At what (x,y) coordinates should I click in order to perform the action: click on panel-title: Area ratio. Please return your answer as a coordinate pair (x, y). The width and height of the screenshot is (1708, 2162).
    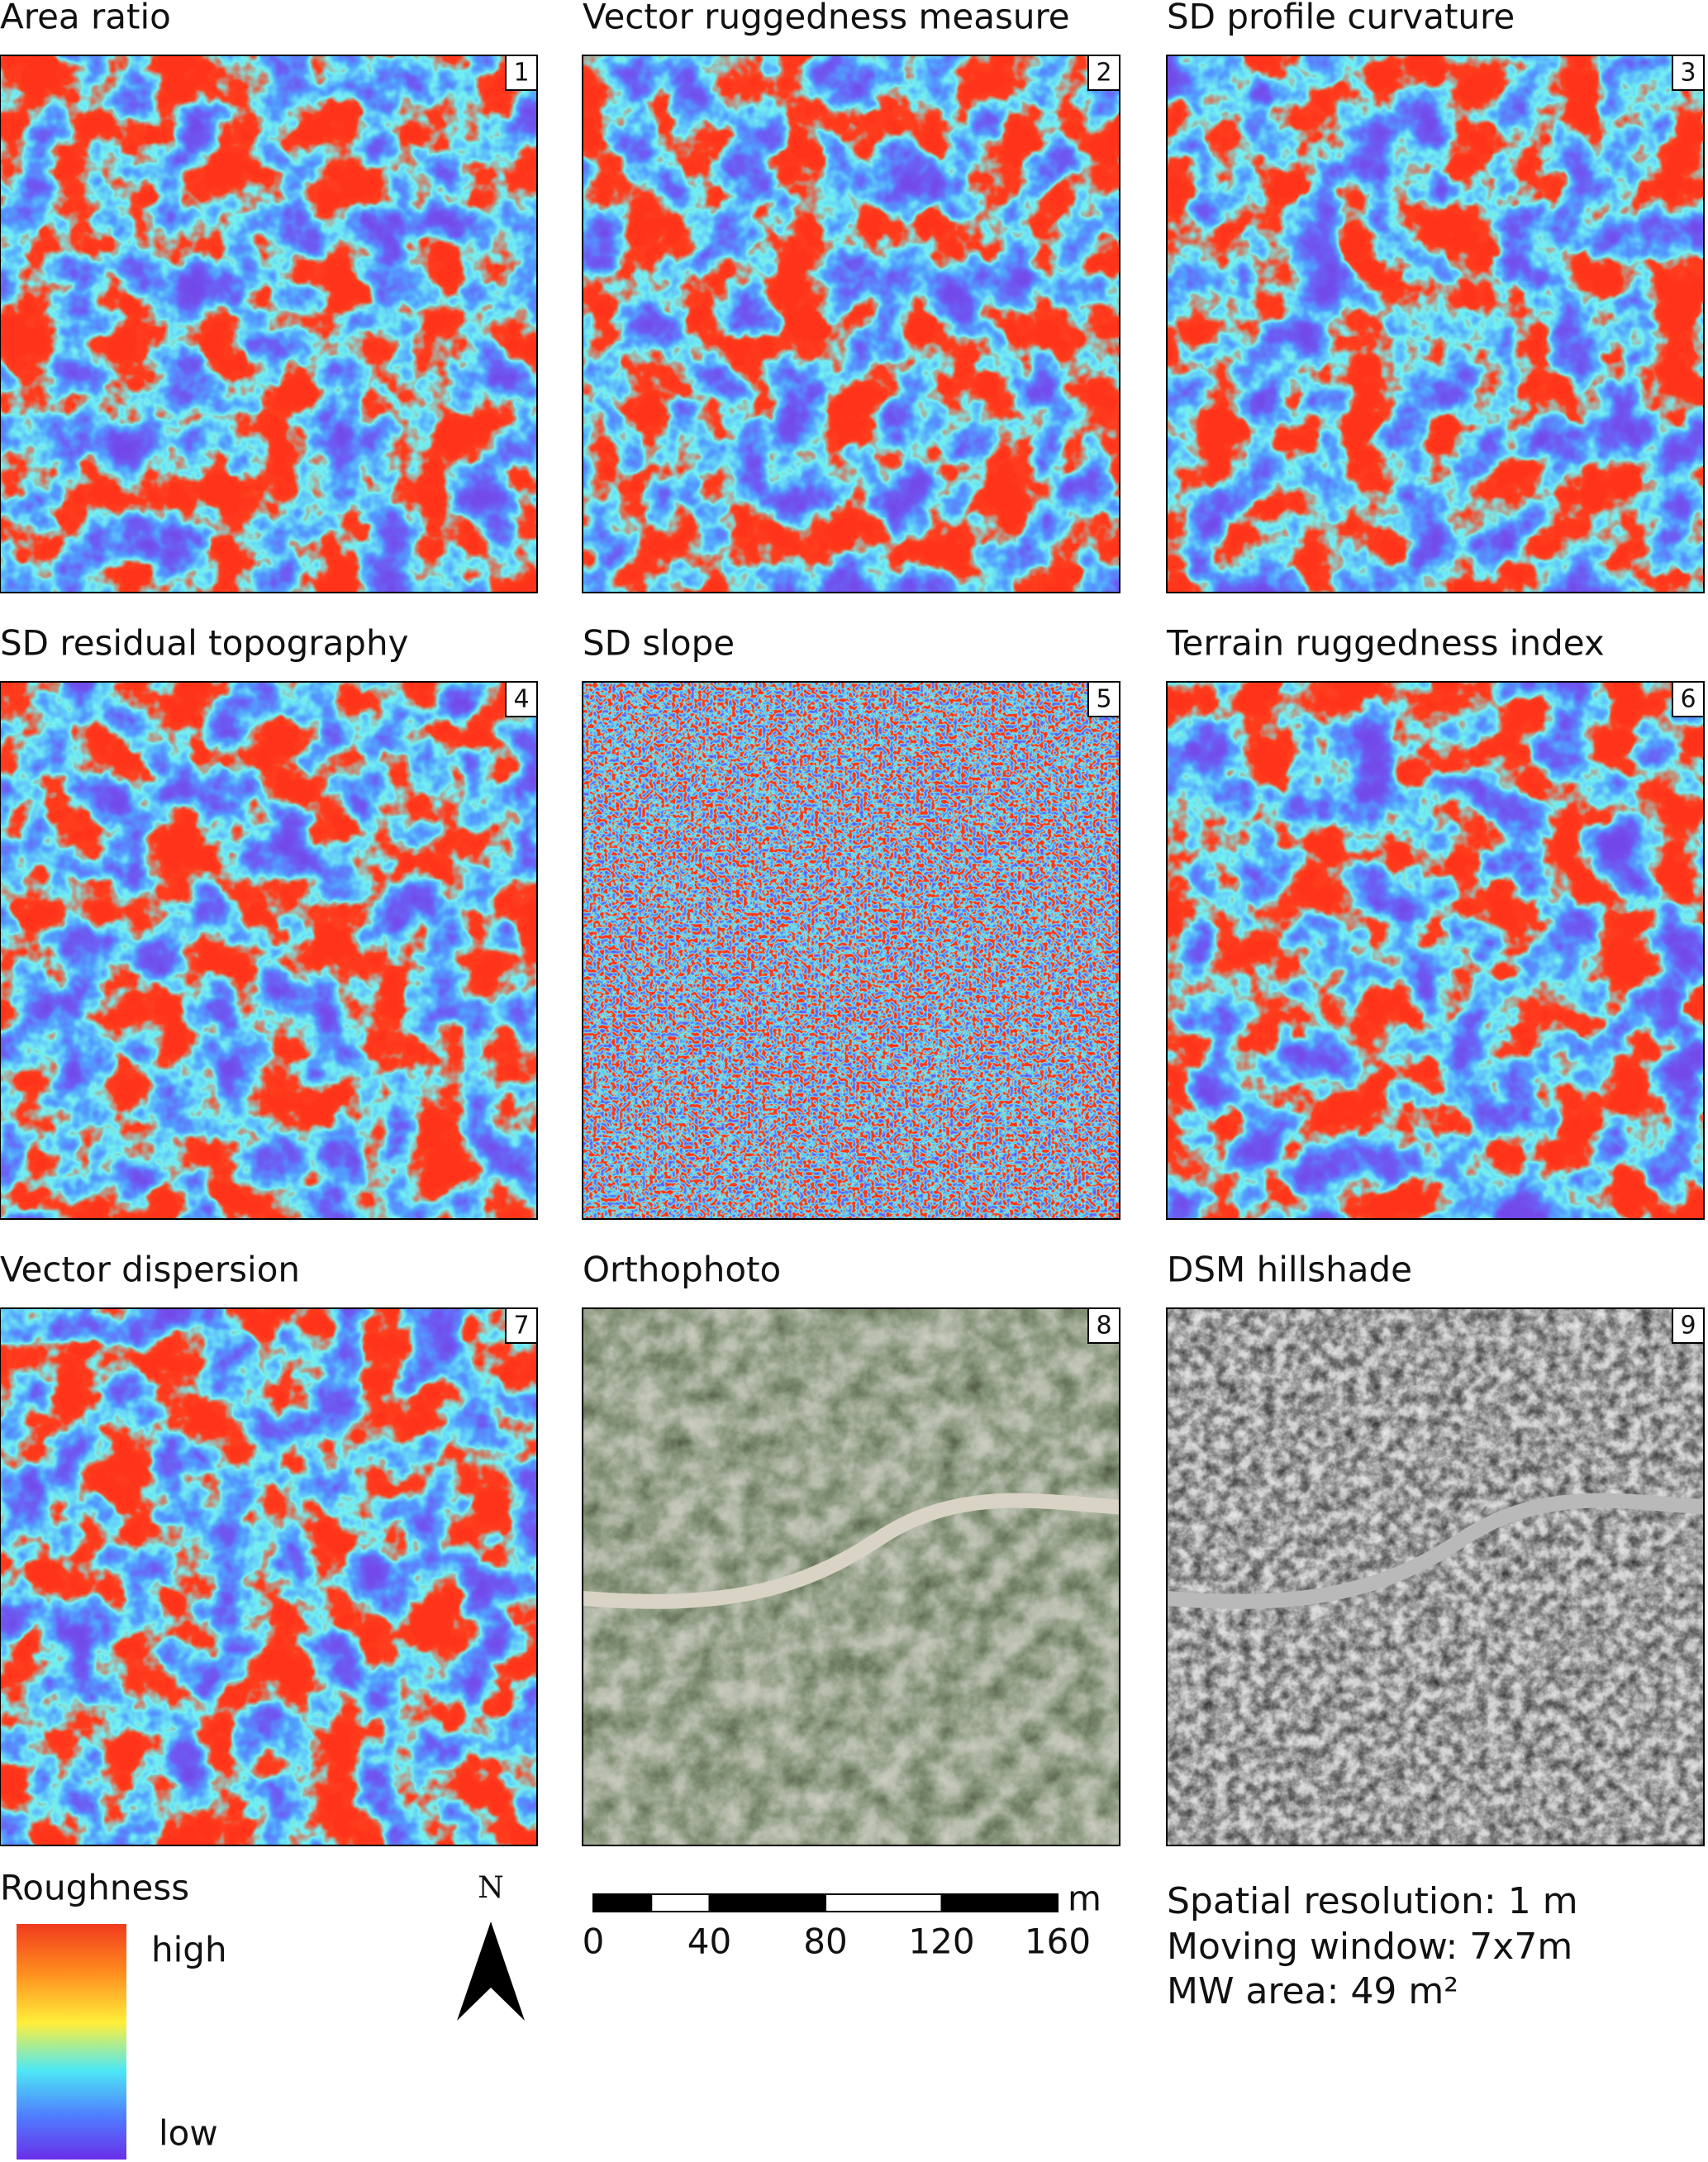
    Looking at the image, I should click on (85, 18).